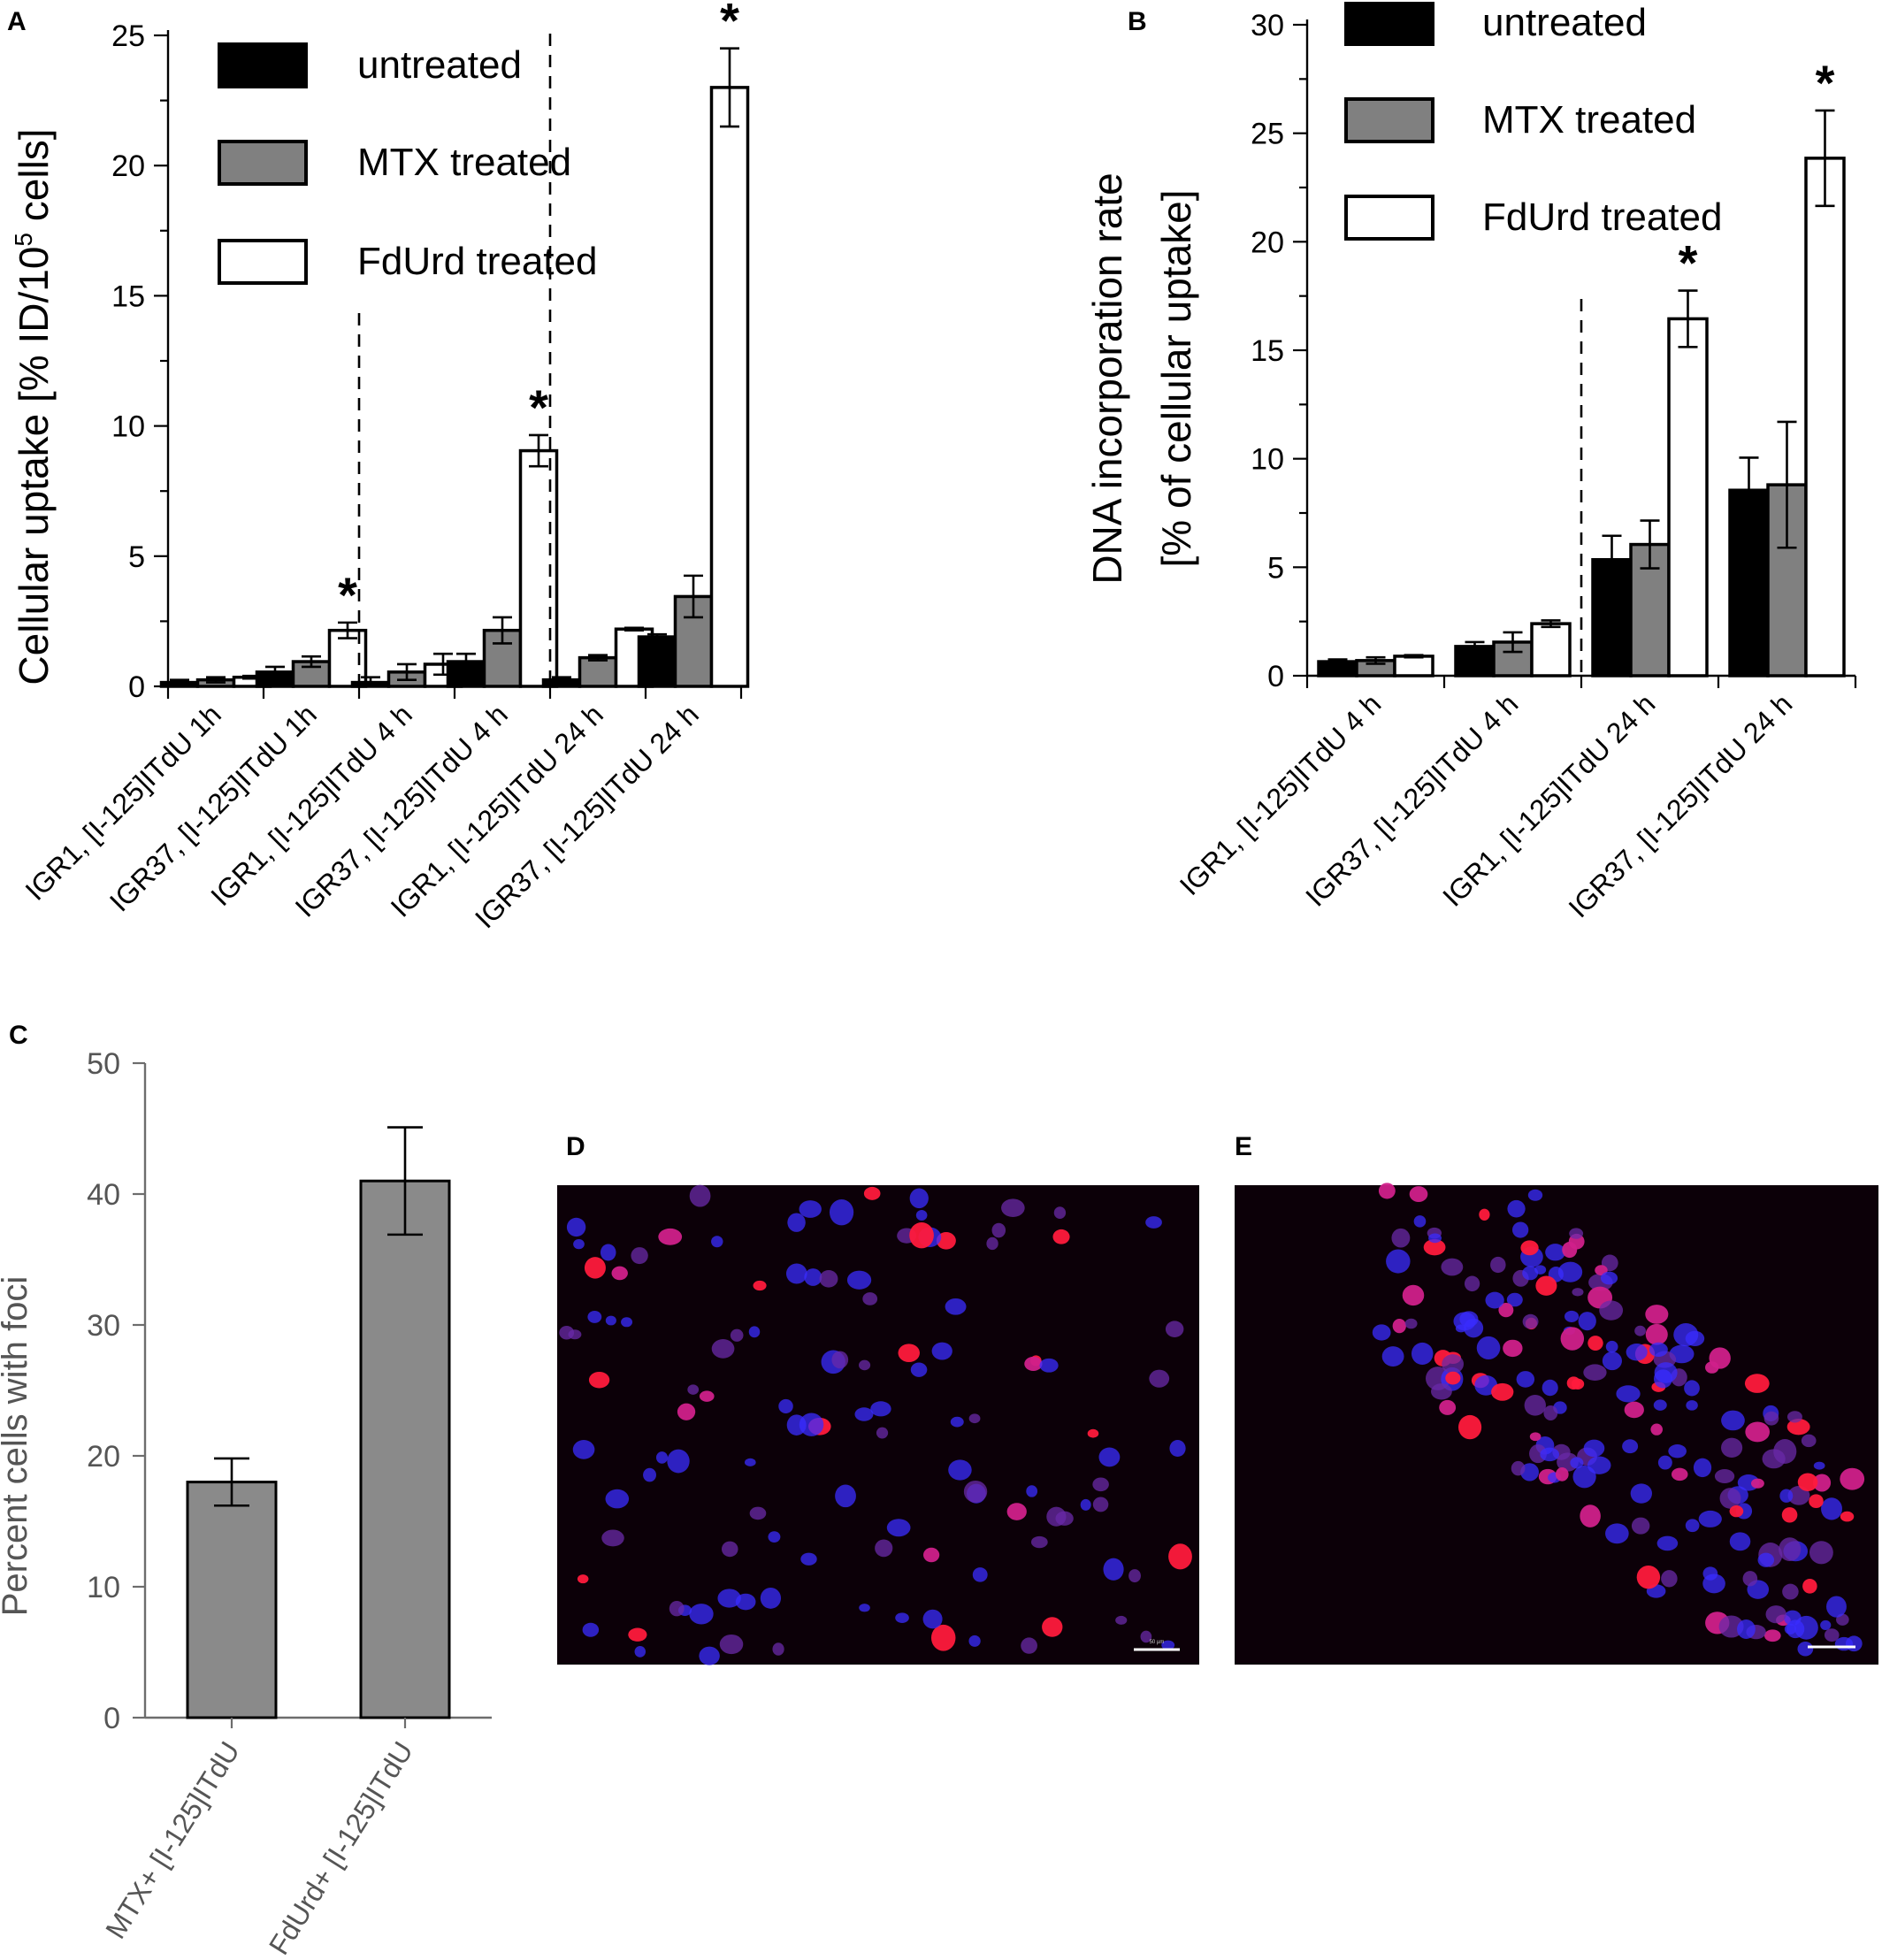 Image resolution: width=1882 pixels, height=1960 pixels. Describe the element at coordinates (1267, 25) in the screenshot. I see `chart-b-ytick-label: 30` at that location.